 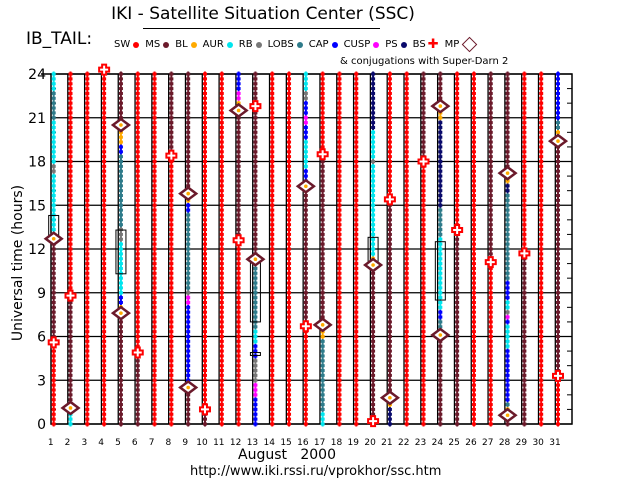 What do you see at coordinates (373, 161) in the screenshot?
I see `region-dot-rb` at bounding box center [373, 161].